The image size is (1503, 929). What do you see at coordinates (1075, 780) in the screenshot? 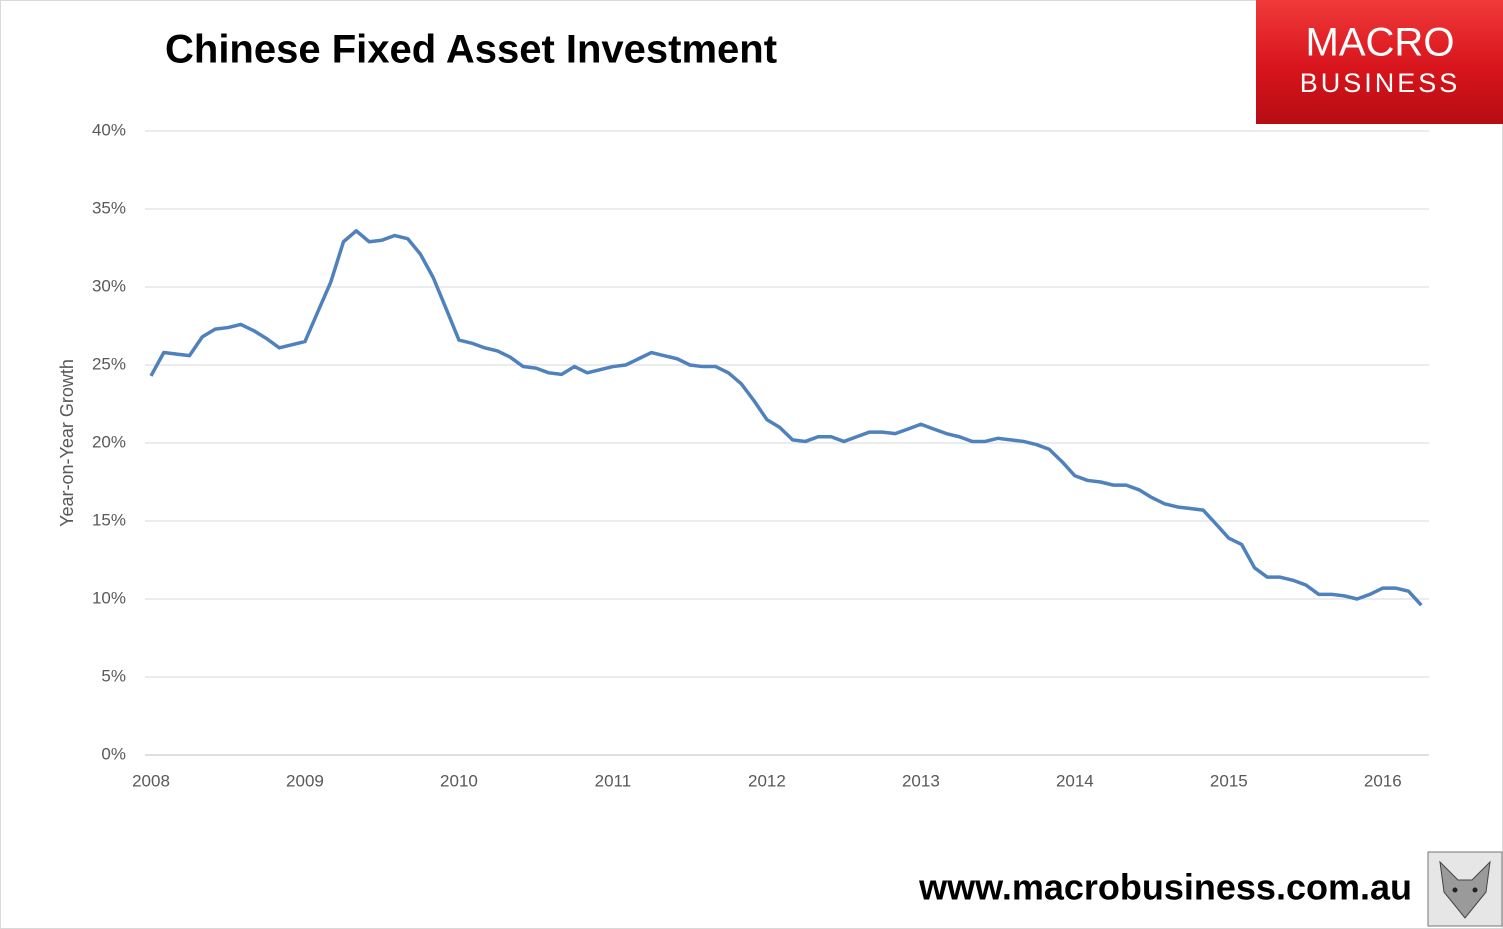
I see `x-tick-label: 2014` at bounding box center [1075, 780].